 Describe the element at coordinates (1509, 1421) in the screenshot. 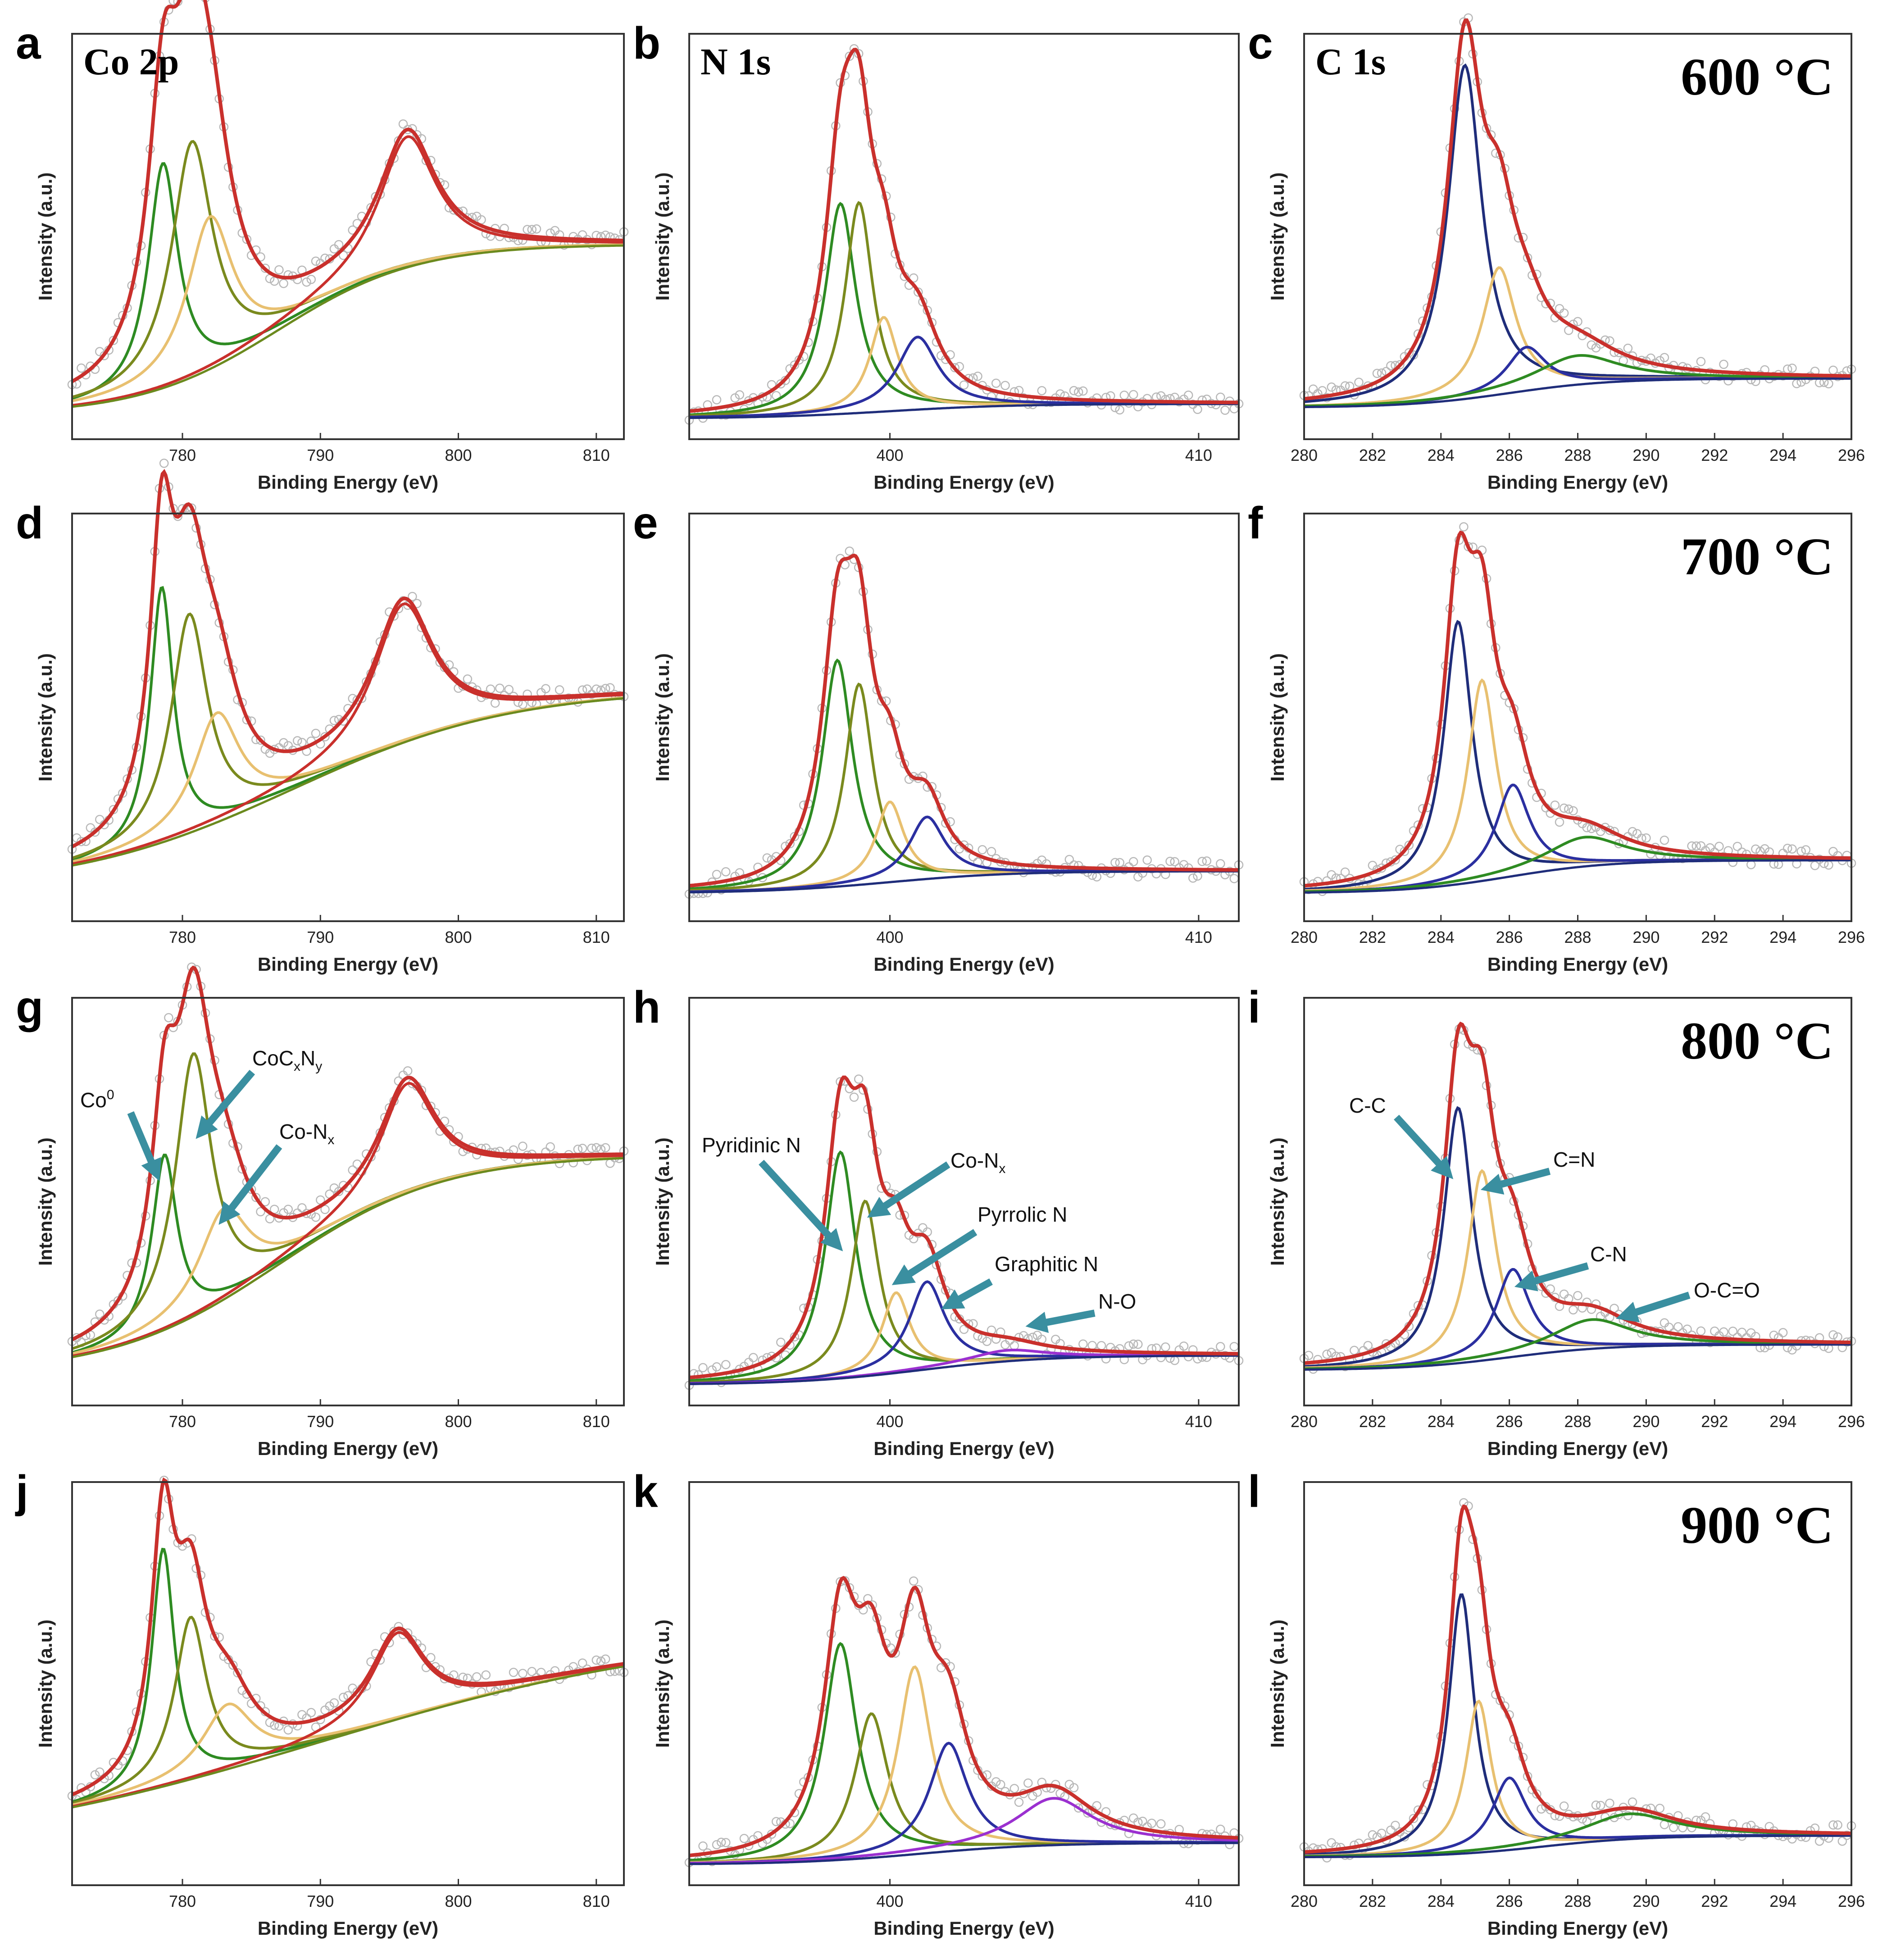

I see `x-tick-label: 286` at that location.